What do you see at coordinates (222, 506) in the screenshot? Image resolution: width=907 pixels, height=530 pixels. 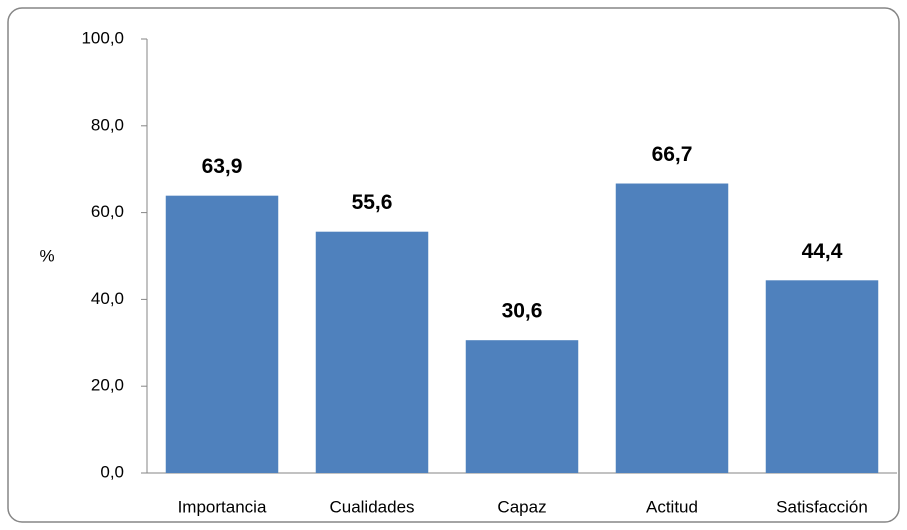 I see `x-tick-label: Importancia` at bounding box center [222, 506].